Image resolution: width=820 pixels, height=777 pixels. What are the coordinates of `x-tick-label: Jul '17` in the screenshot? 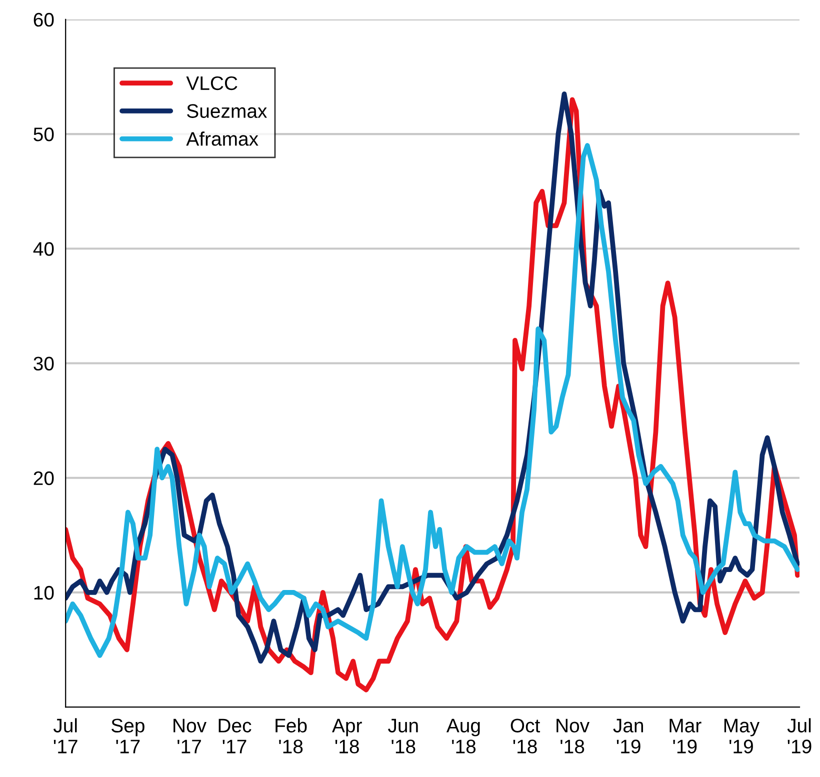 It's located at (65, 736).